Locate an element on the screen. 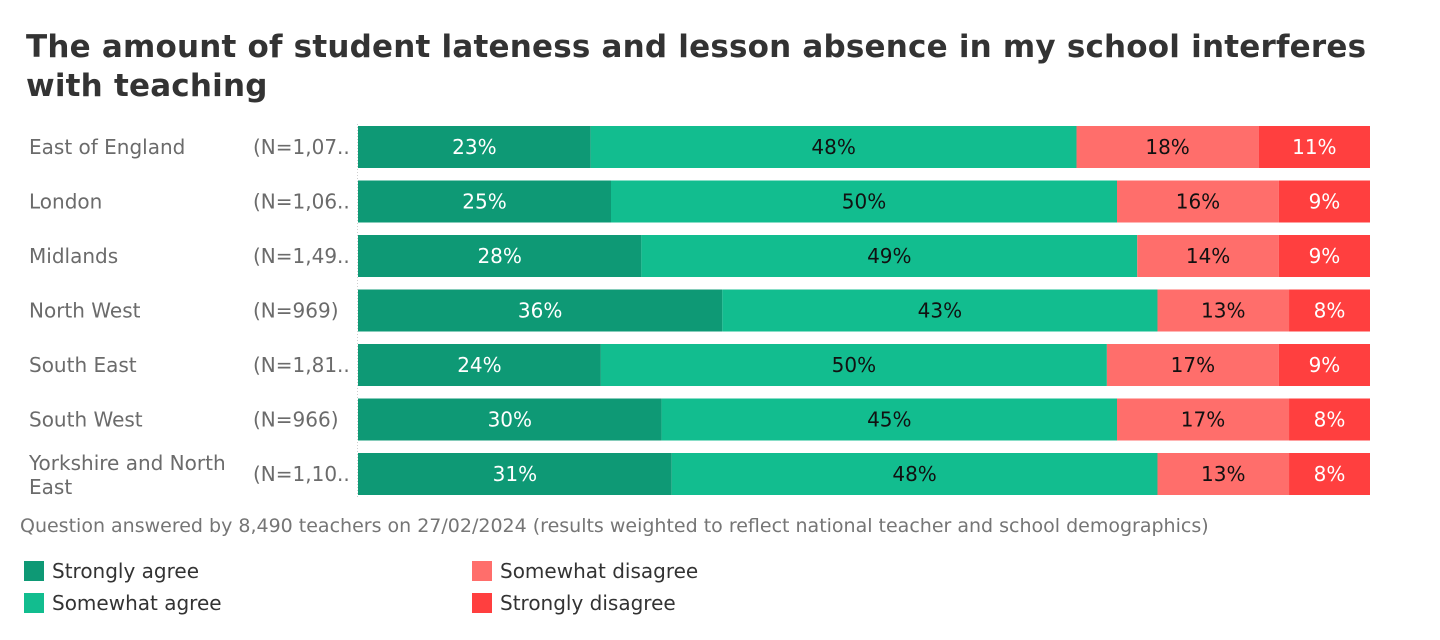 This screenshot has width=1440, height=640. data-label: 24% is located at coordinates (479, 365).